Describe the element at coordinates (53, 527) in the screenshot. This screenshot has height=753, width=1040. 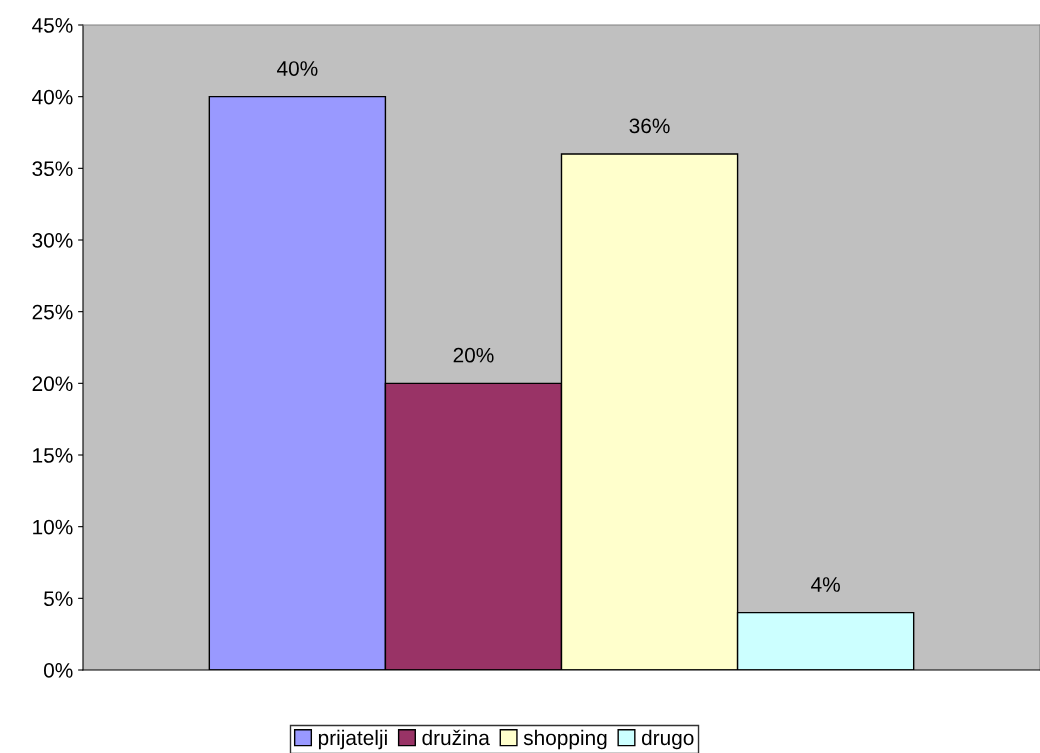
I see `y-tick-label: 10%` at that location.